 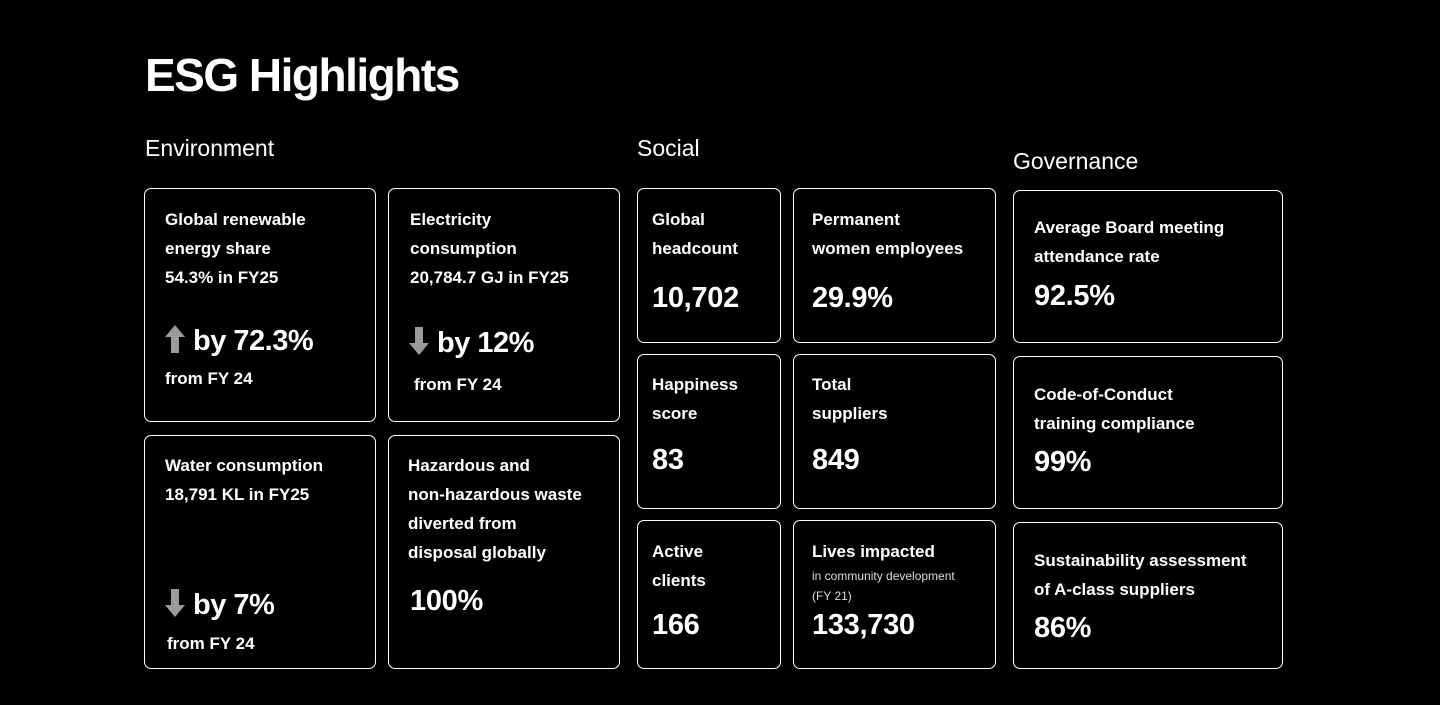 I want to click on section-title-governance: Governance, so click(x=1076, y=161).